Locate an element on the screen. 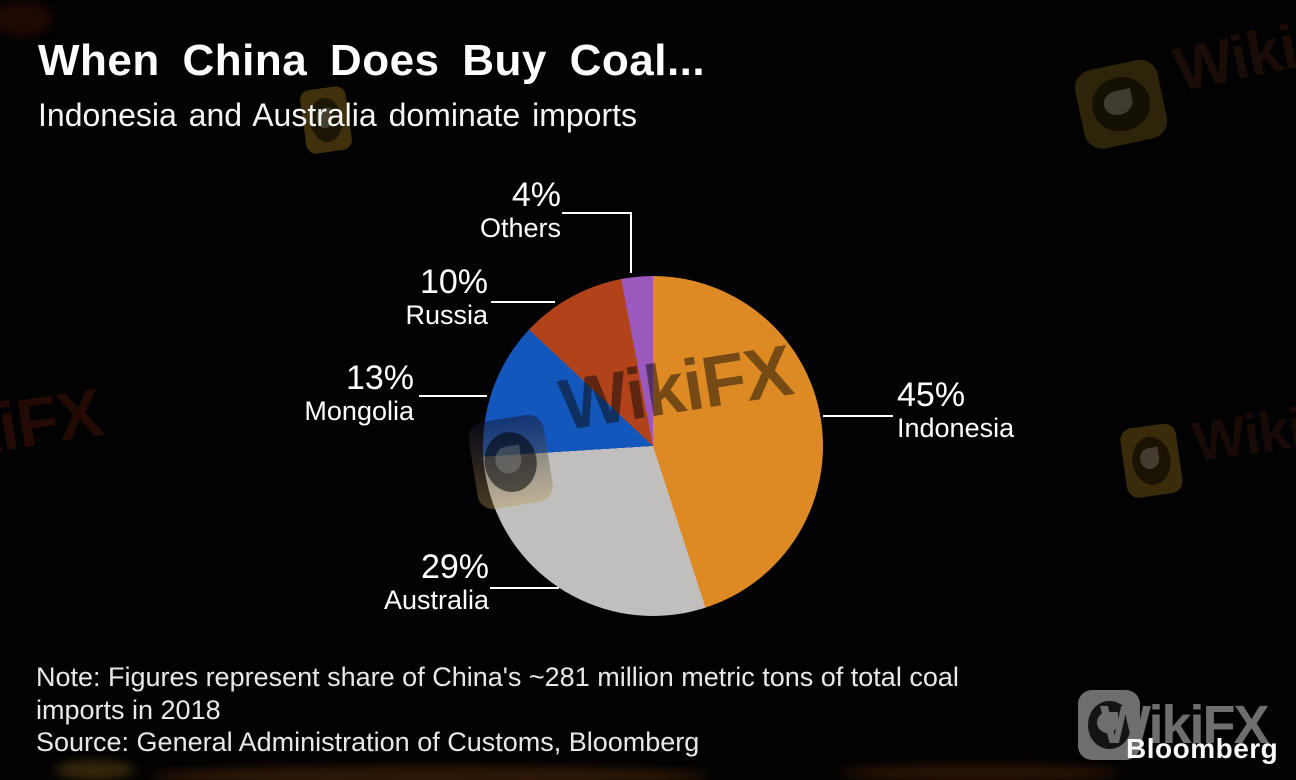 Image resolution: width=1296 pixels, height=780 pixels. slice-label-indonesia: 45% Indonesia is located at coordinates (955, 410).